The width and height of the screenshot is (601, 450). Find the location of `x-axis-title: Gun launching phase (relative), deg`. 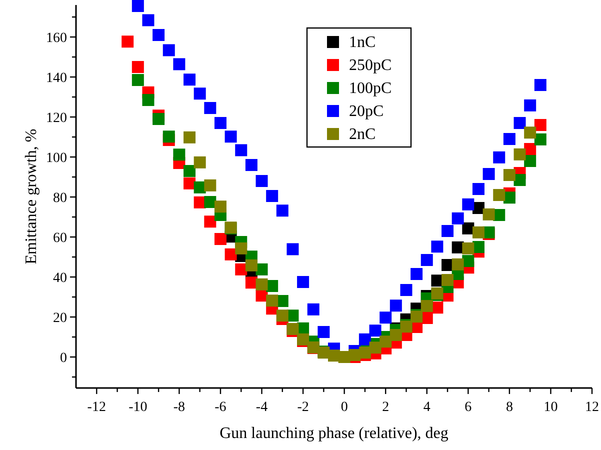

x-axis-title: Gun launching phase (relative), deg is located at coordinates (334, 433).